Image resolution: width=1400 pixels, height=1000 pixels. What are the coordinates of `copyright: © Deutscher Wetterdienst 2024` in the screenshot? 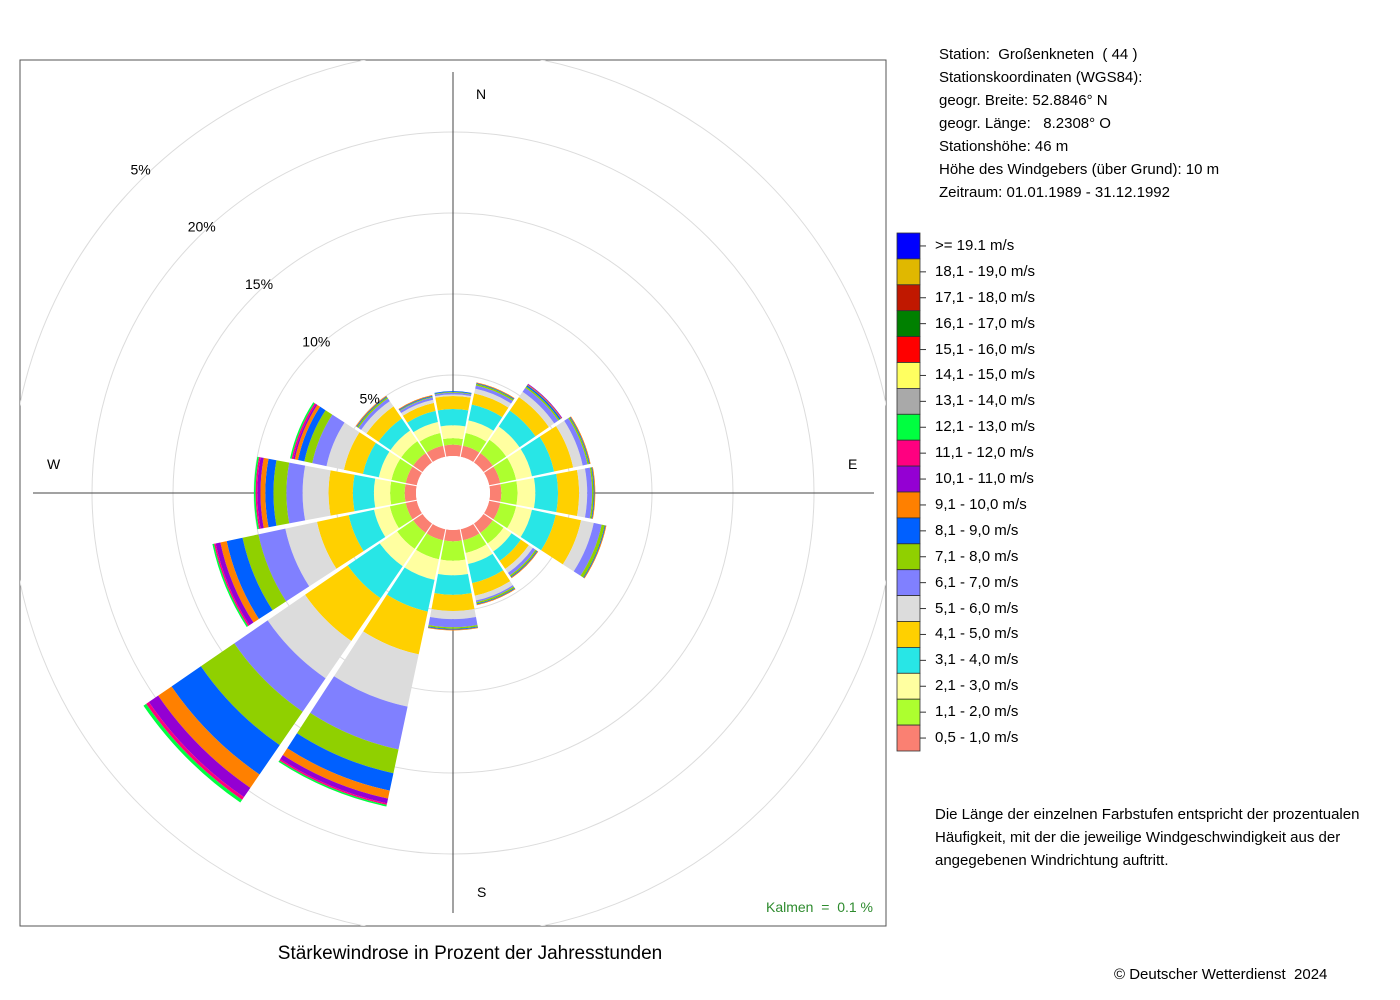 It's located at (1221, 974).